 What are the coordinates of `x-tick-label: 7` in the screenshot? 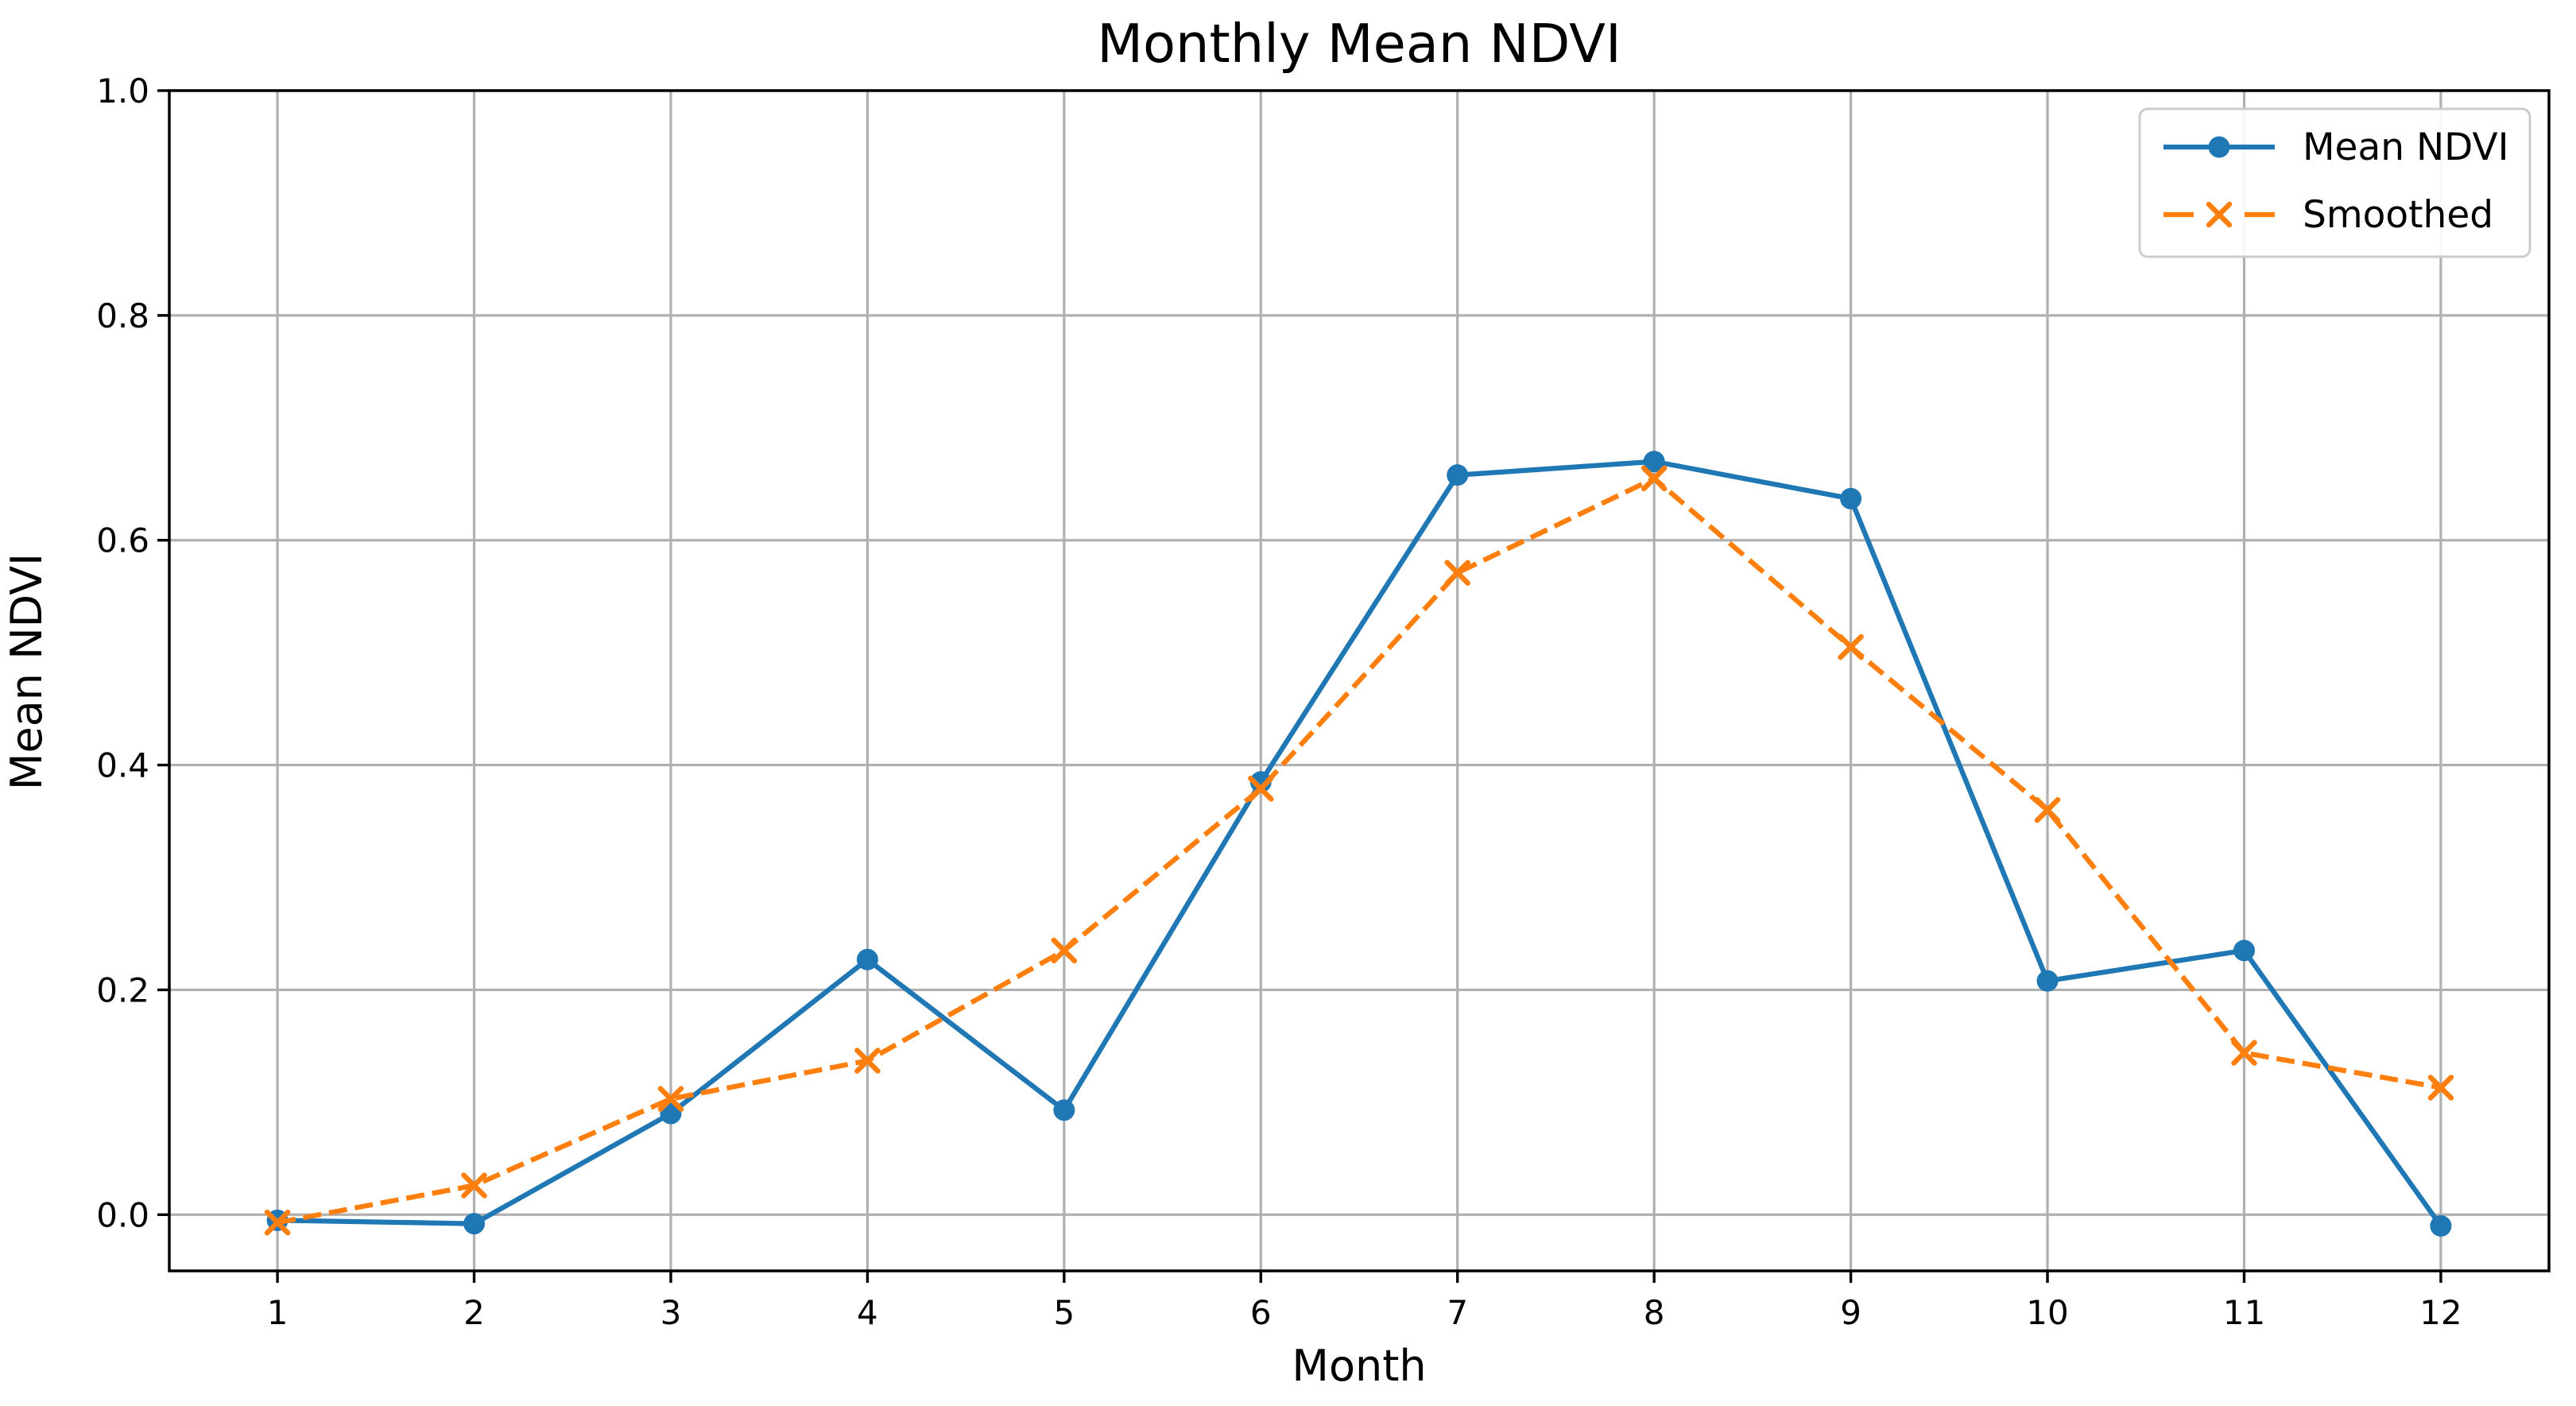 It's located at (1457, 1312).